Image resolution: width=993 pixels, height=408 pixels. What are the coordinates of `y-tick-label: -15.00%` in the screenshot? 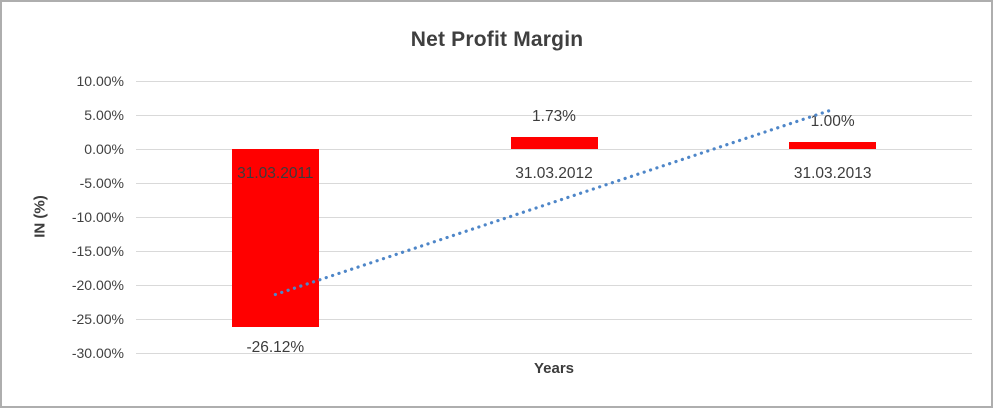 It's located at (97, 251).